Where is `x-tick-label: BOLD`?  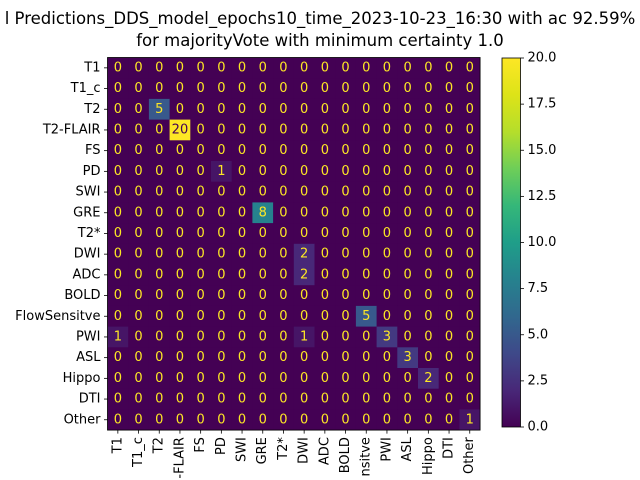 x-tick-label: BOLD is located at coordinates (345, 455).